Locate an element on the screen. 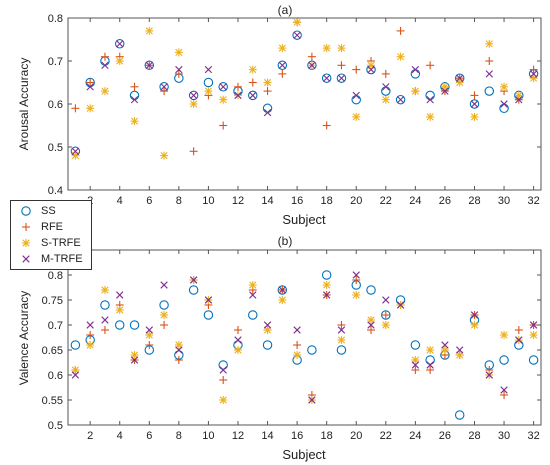 This screenshot has width=550, height=465. valence-x-tick-label: 16 is located at coordinates (297, 436).